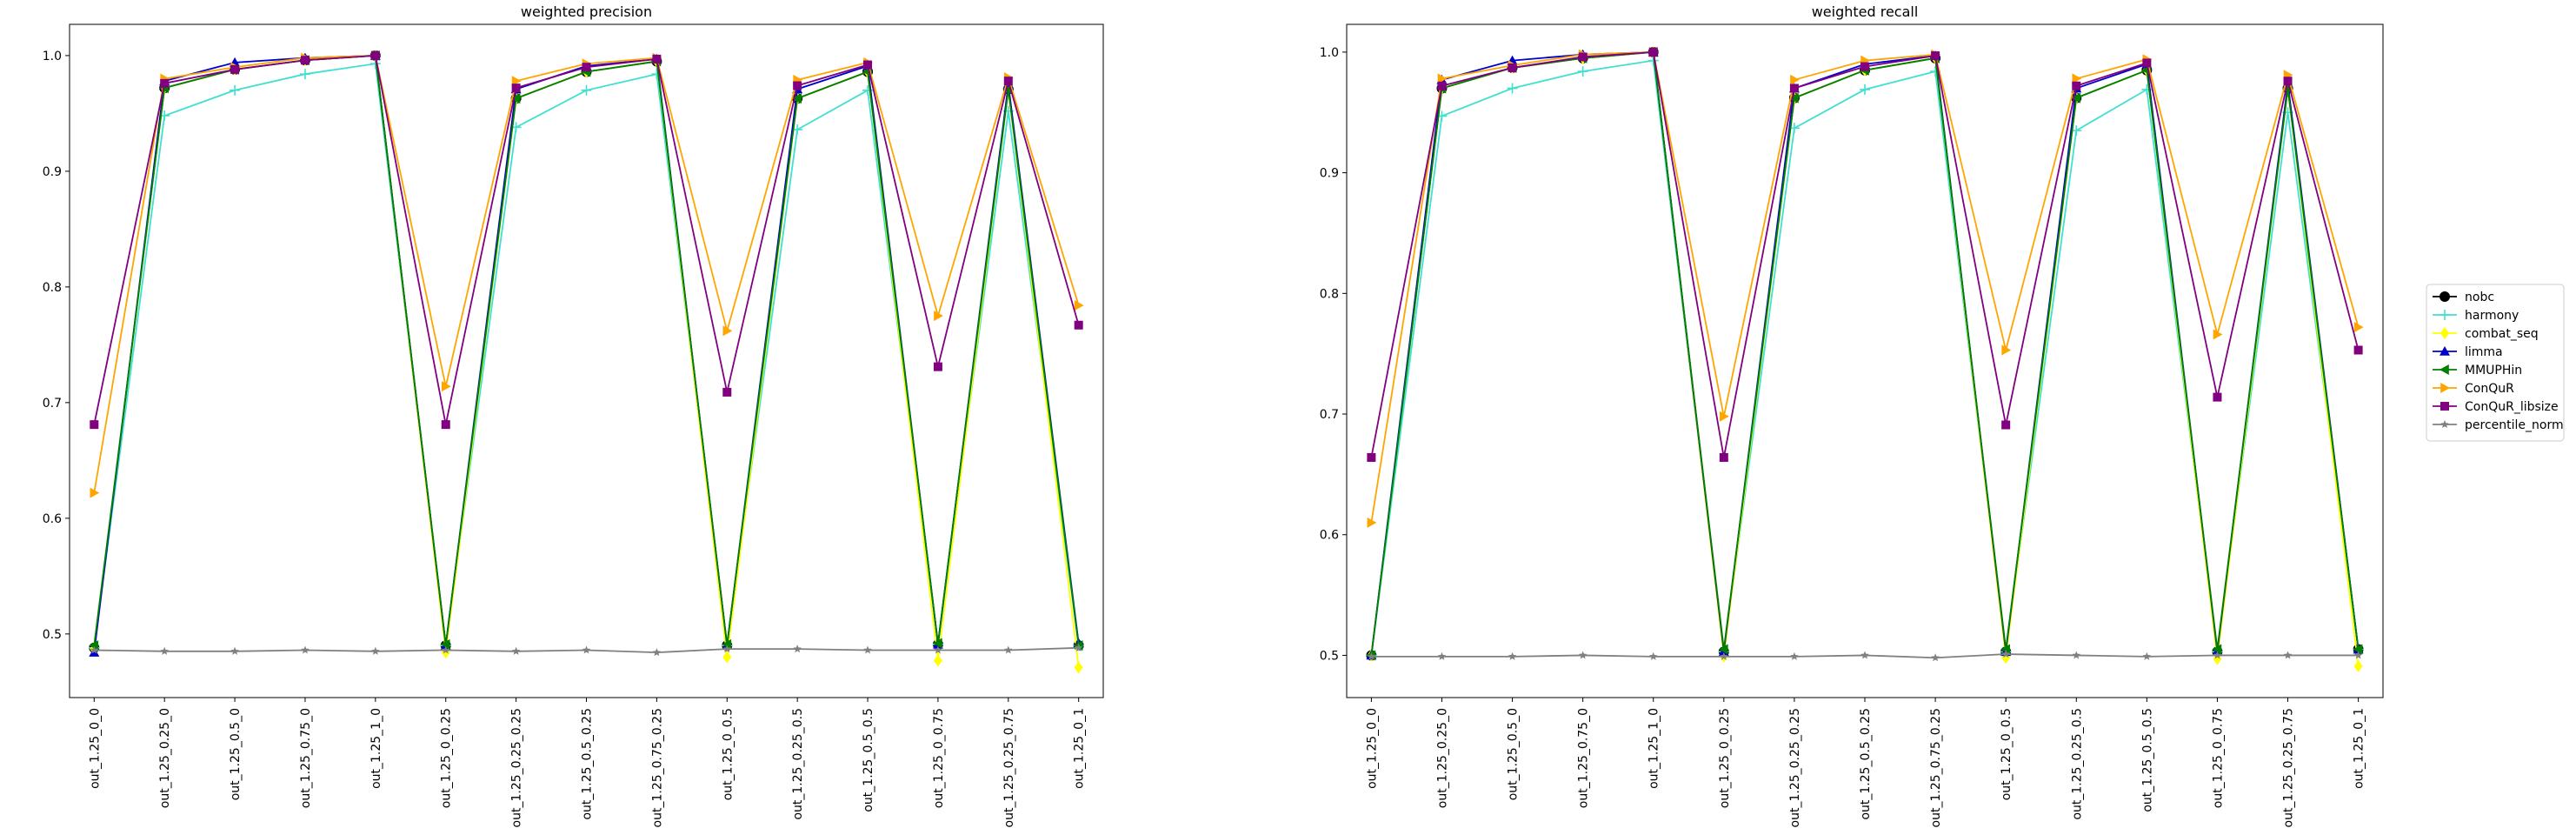  What do you see at coordinates (586, 11) in the screenshot?
I see `chart-title: weighted precision` at bounding box center [586, 11].